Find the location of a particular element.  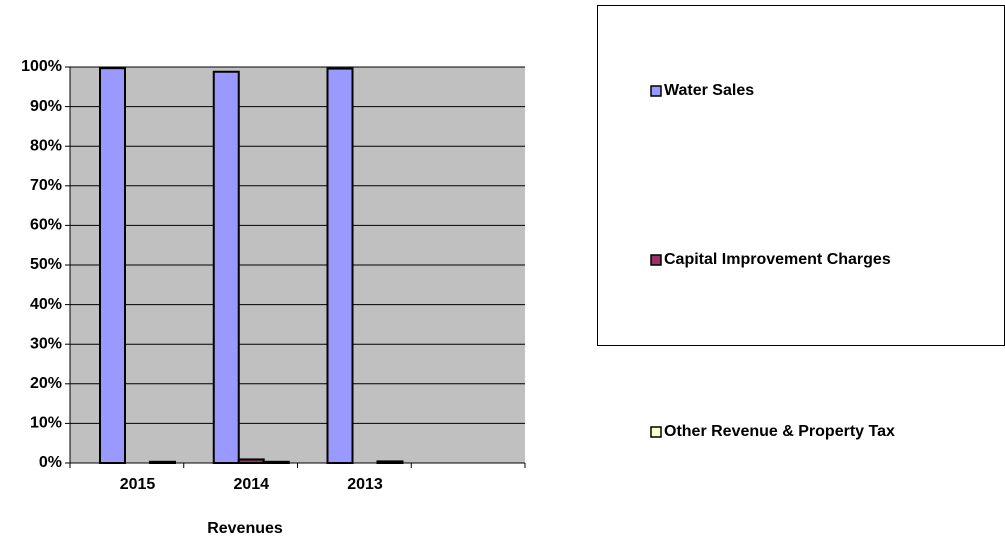

y-tick-label: 40% is located at coordinates (46, 304).